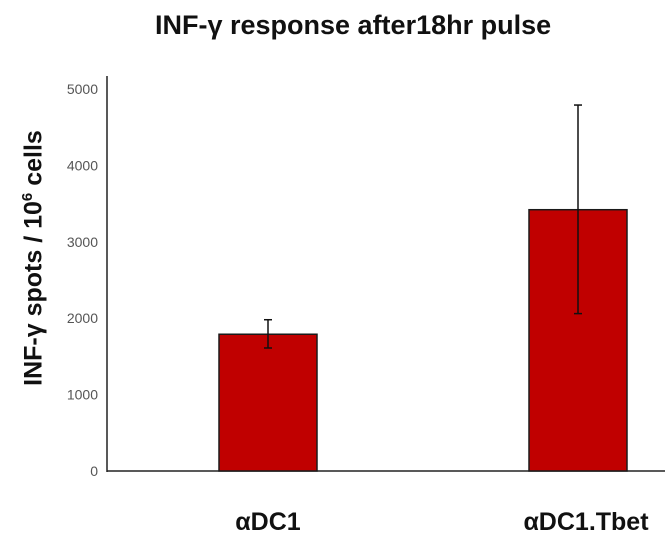  What do you see at coordinates (586, 520) in the screenshot?
I see `x-category-label: αDC1.Tbet` at bounding box center [586, 520].